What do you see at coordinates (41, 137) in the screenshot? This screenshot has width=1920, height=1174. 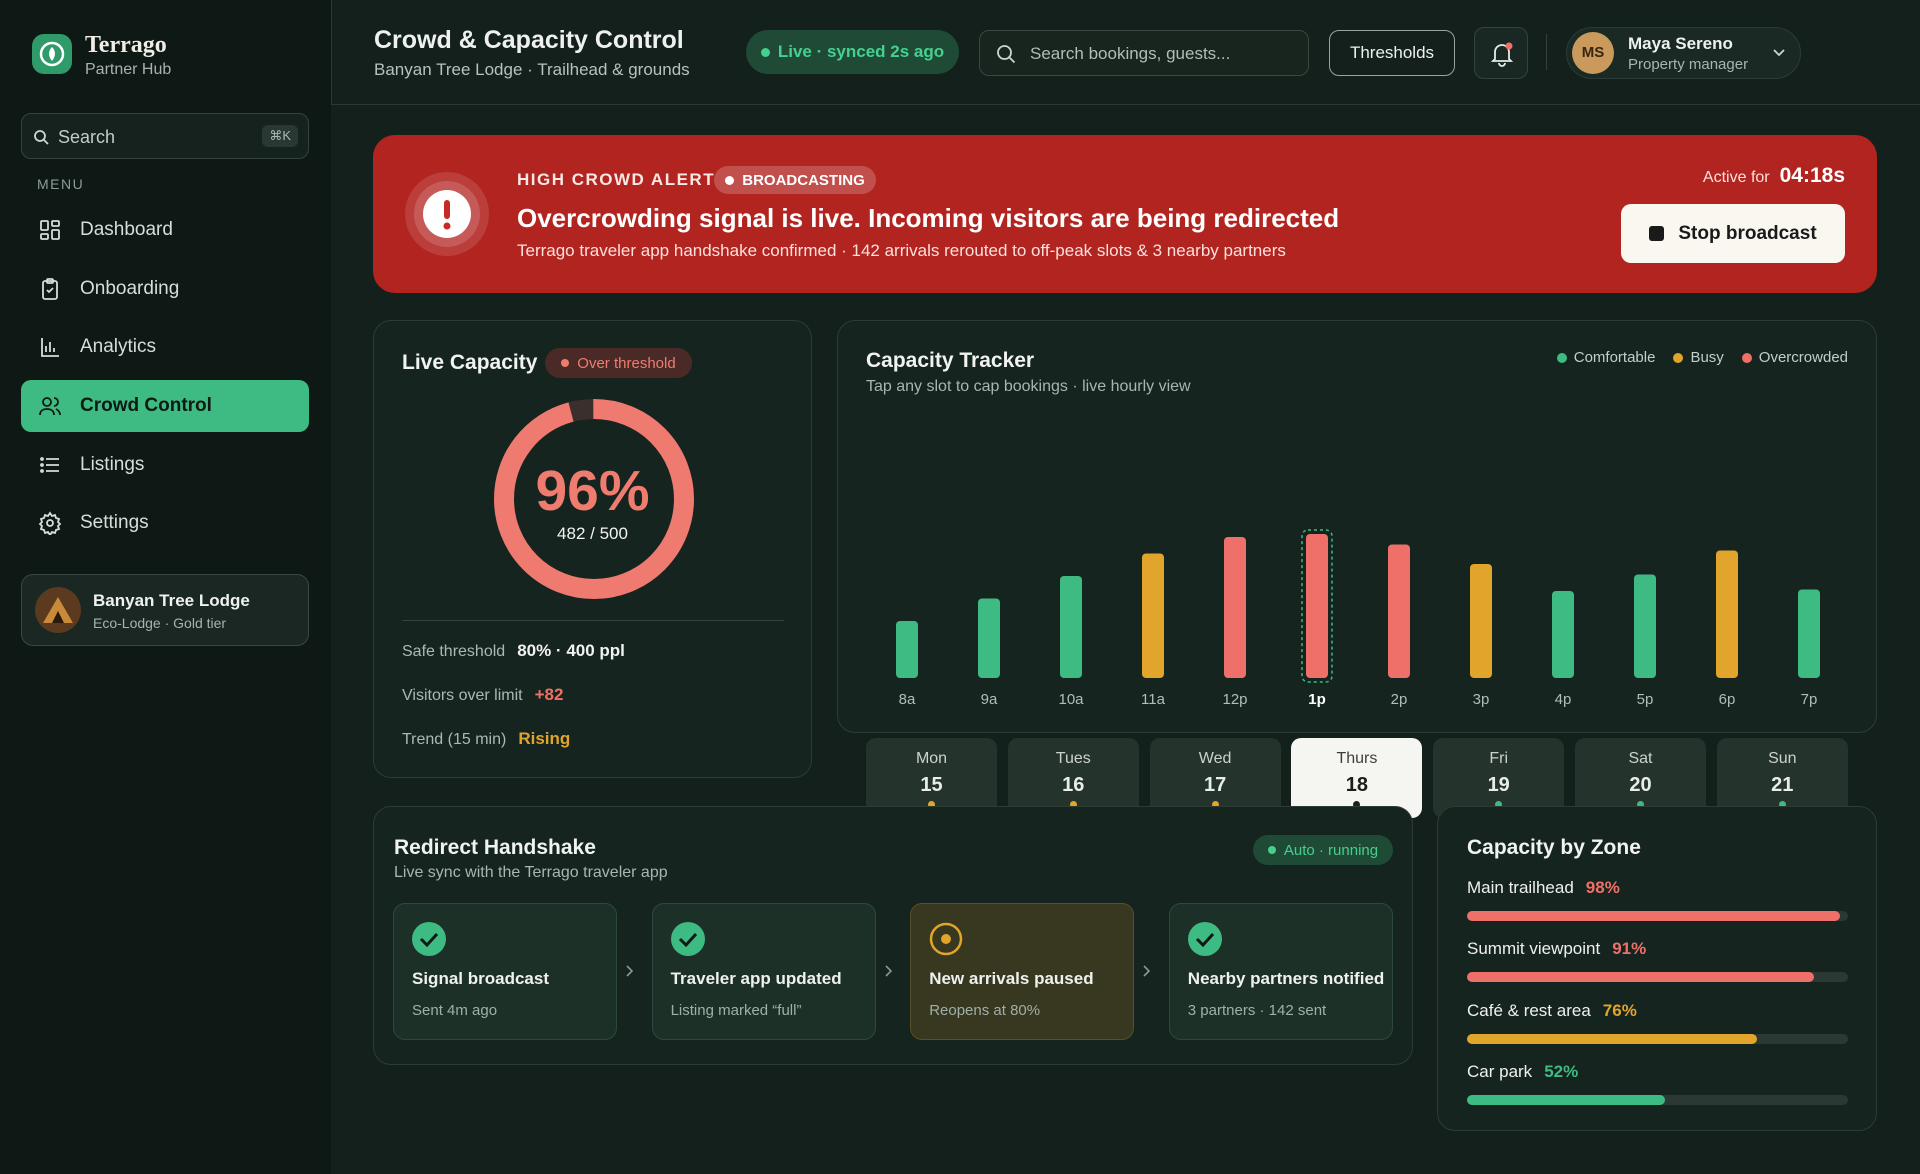 I see `search-icon` at bounding box center [41, 137].